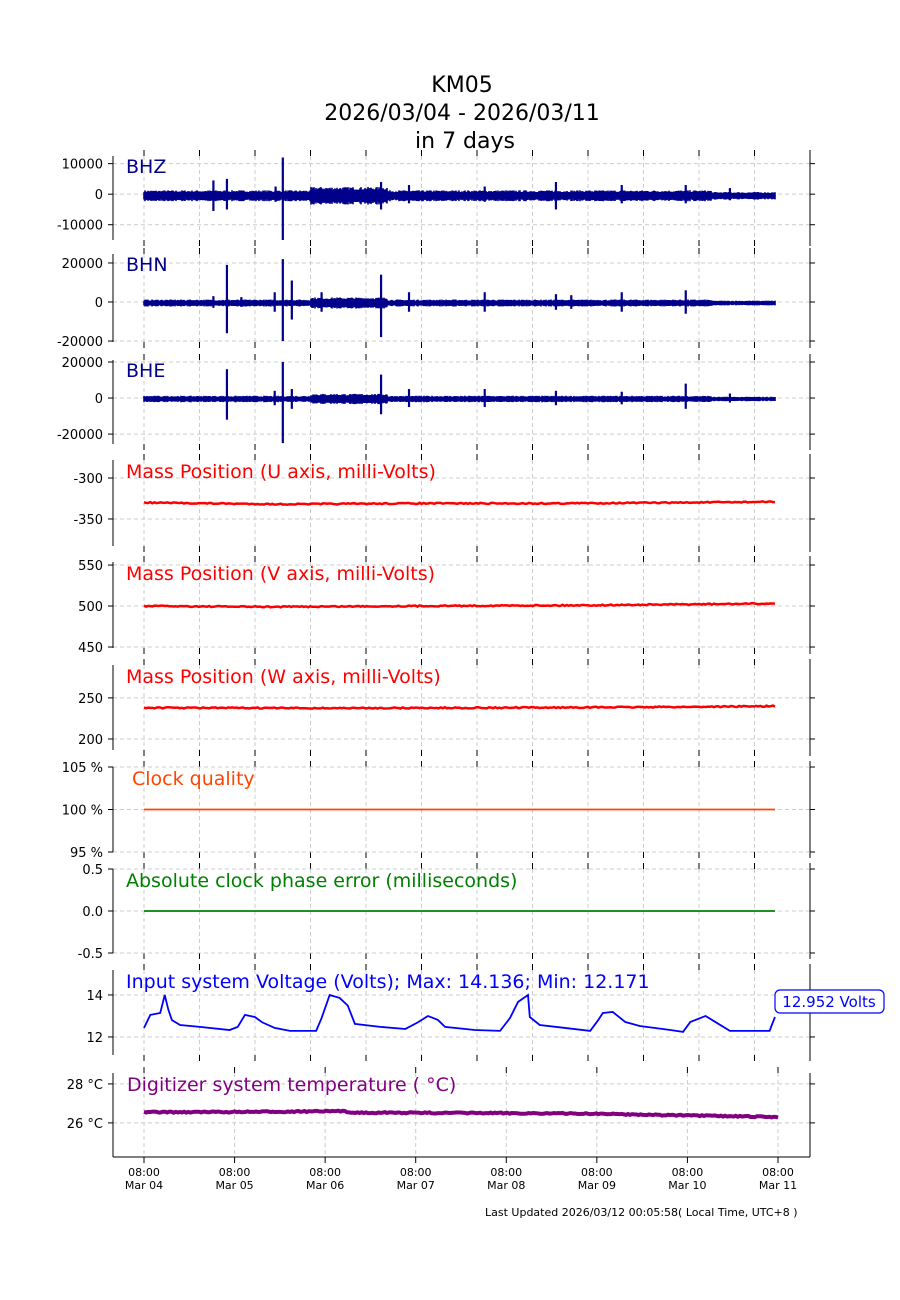 Image resolution: width=900 pixels, height=1300 pixels. I want to click on annotation-box, so click(829, 1001).